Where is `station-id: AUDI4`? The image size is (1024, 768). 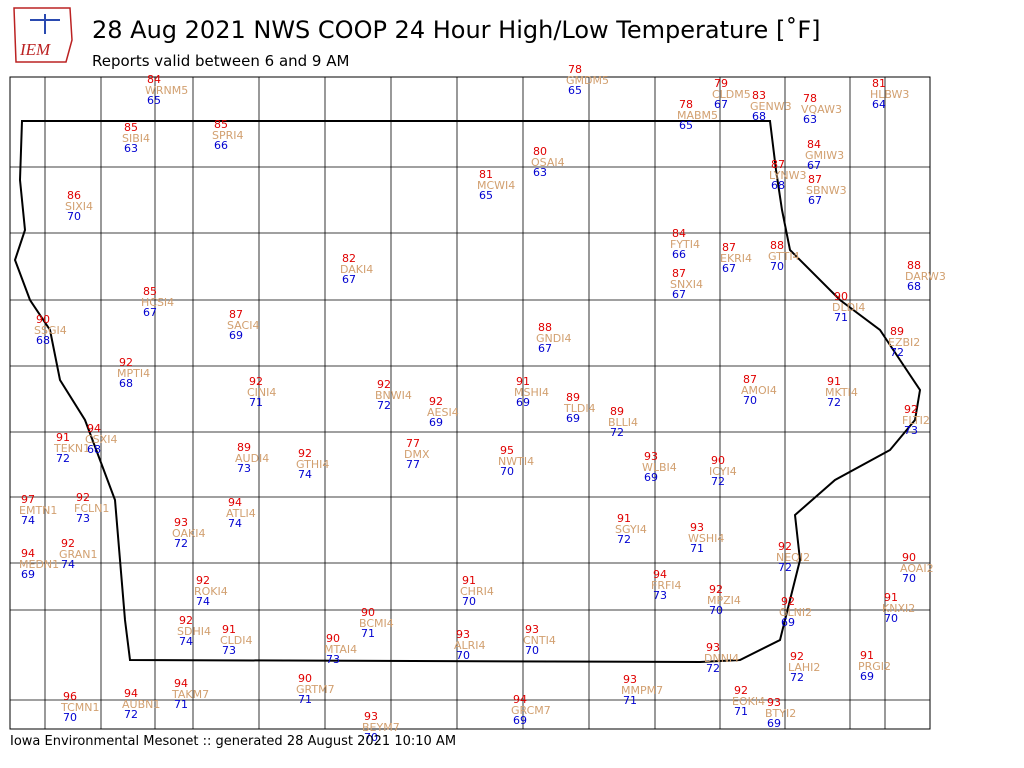
station-id: AUDI4 is located at coordinates (252, 458).